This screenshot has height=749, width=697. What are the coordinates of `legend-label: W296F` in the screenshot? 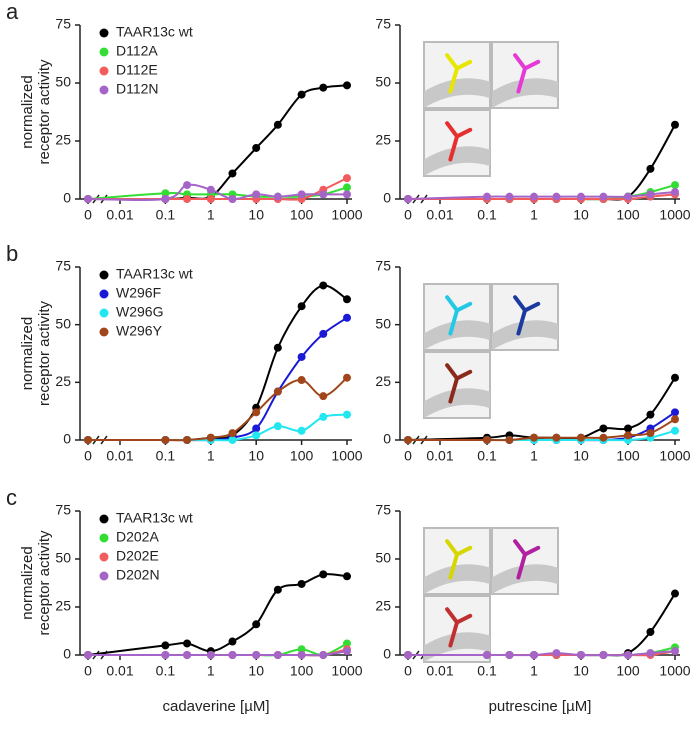 It's located at (138, 293).